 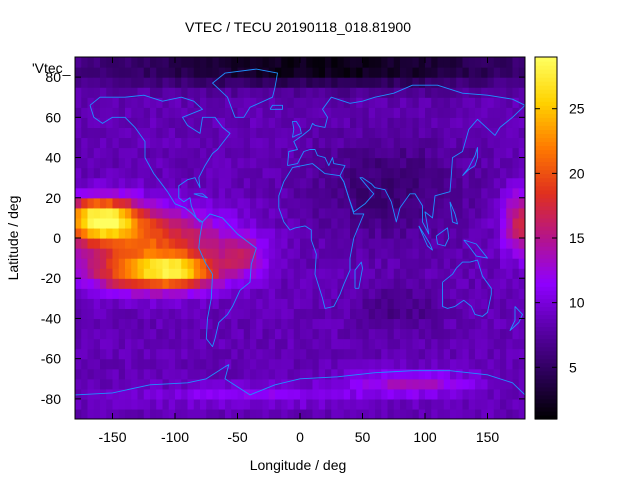 What do you see at coordinates (298, 27) in the screenshot?
I see `chart-title: VTEC / TECU 20190118_018.81900` at bounding box center [298, 27].